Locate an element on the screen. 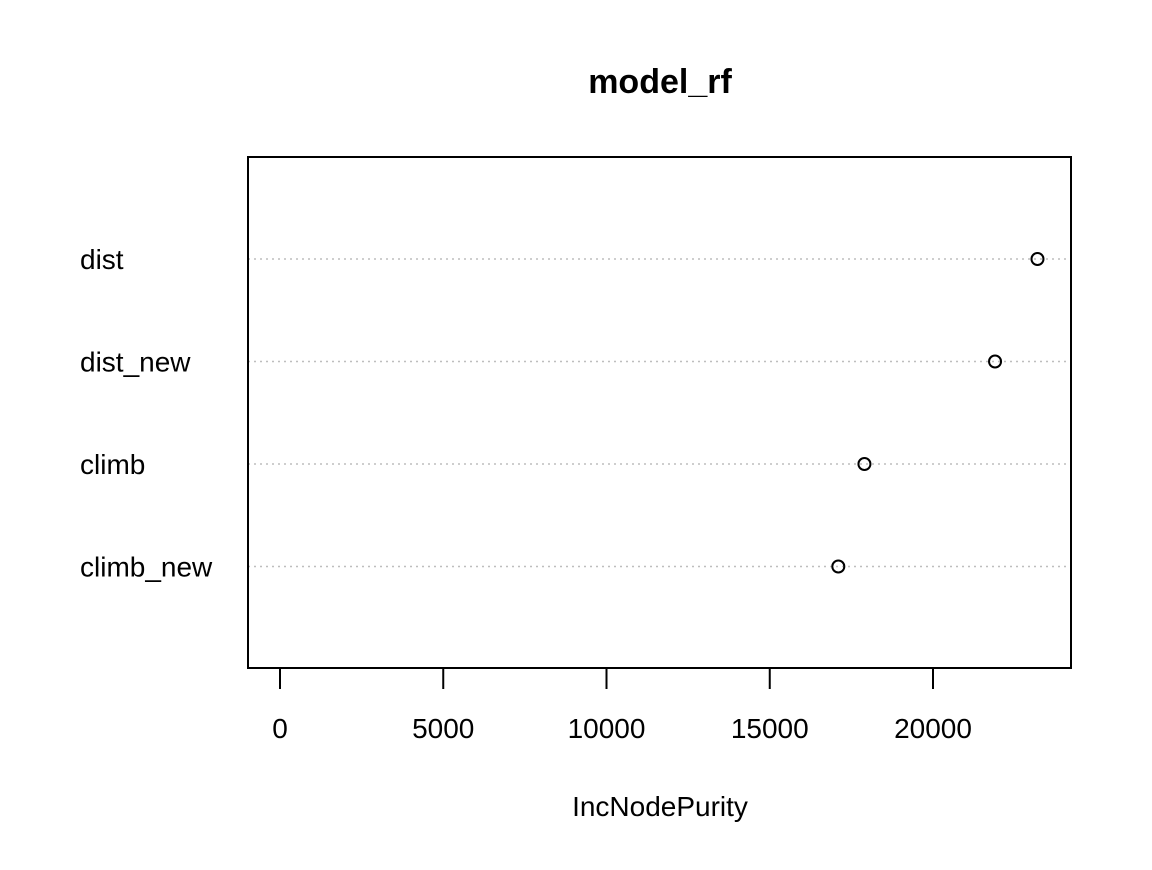 The width and height of the screenshot is (1152, 870). category-label: dist is located at coordinates (102, 259).